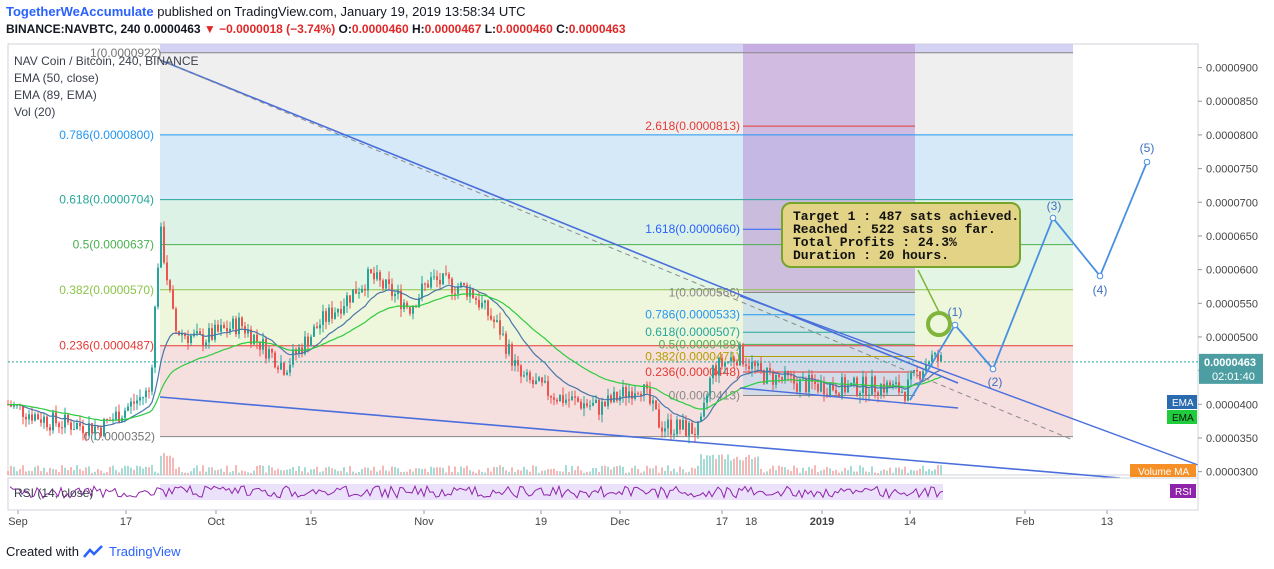 The width and height of the screenshot is (1274, 569). I want to click on author-link: TogetherWeAccumulate, so click(80, 11).